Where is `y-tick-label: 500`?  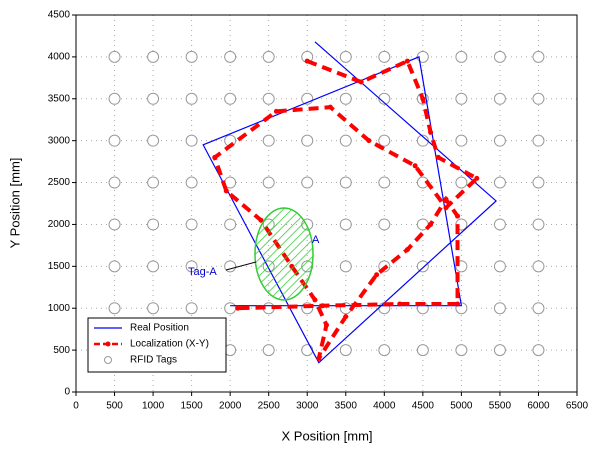
y-tick-label: 500 is located at coordinates (61, 350).